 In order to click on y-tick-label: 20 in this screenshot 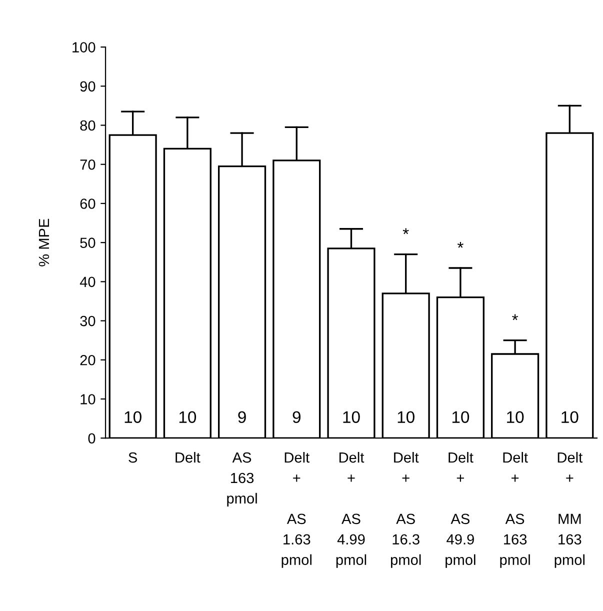, I will do `click(88, 360)`.